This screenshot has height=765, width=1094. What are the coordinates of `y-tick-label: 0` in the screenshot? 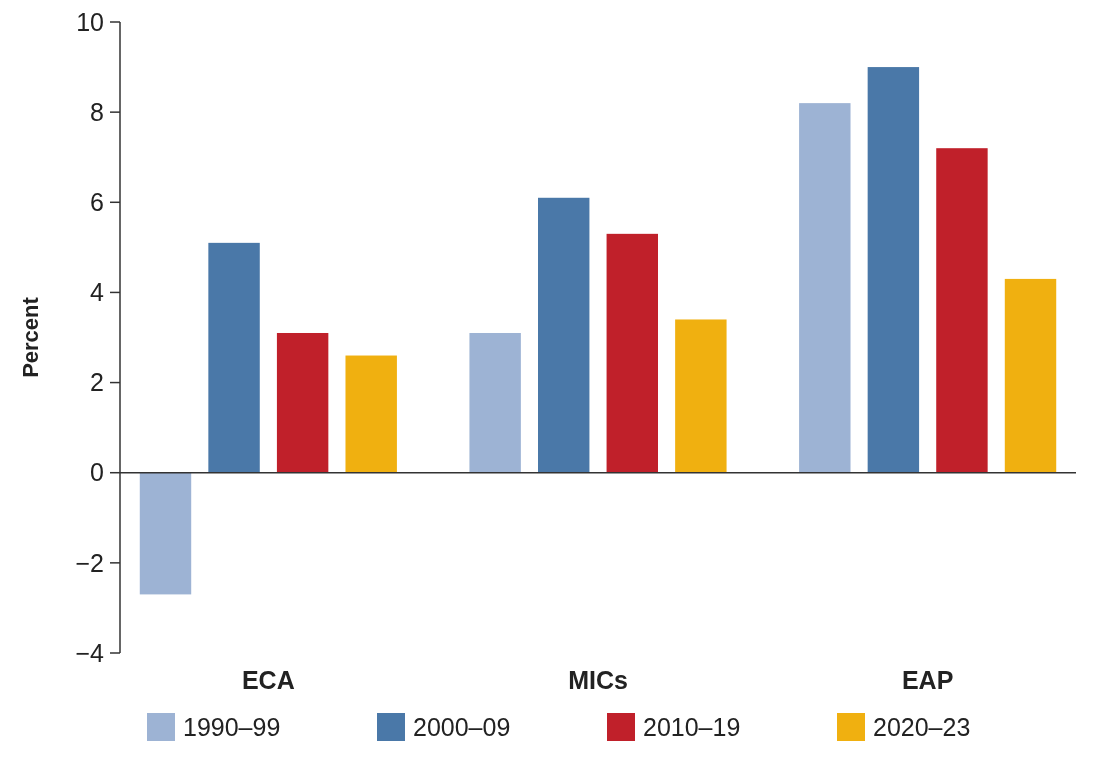 It's located at (97, 472).